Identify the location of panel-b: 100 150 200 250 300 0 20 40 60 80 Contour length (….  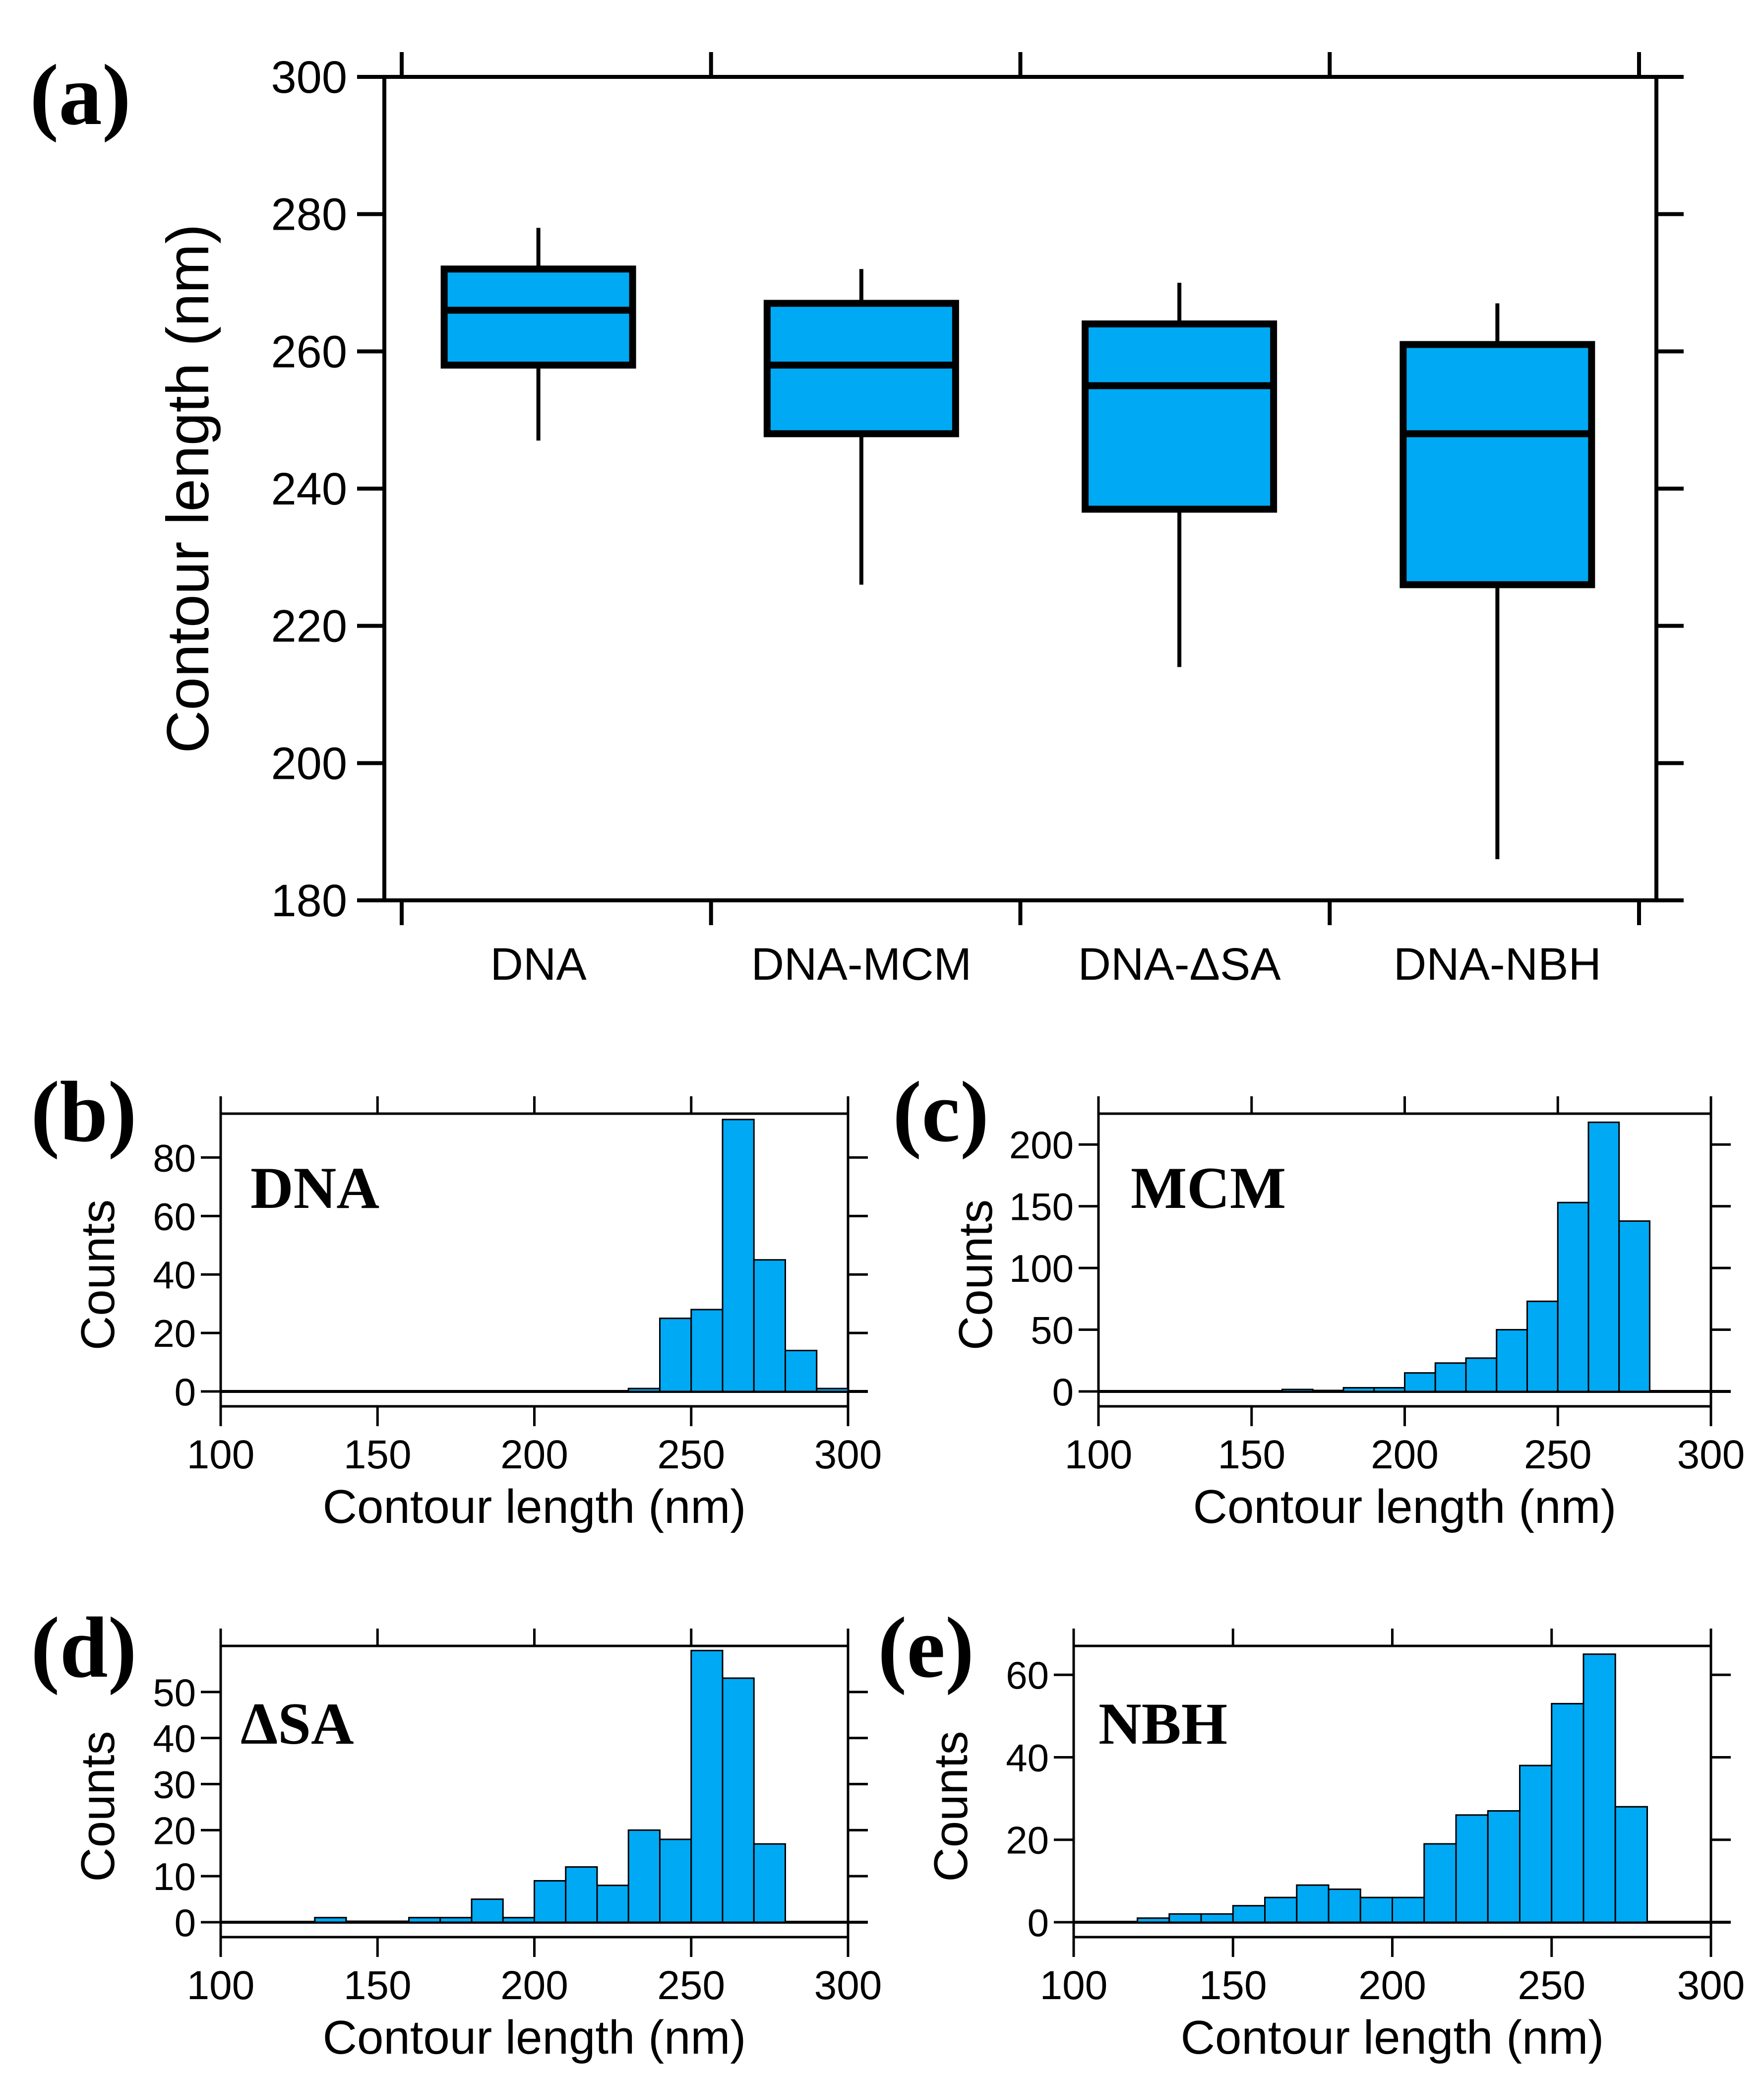
(456, 1298).